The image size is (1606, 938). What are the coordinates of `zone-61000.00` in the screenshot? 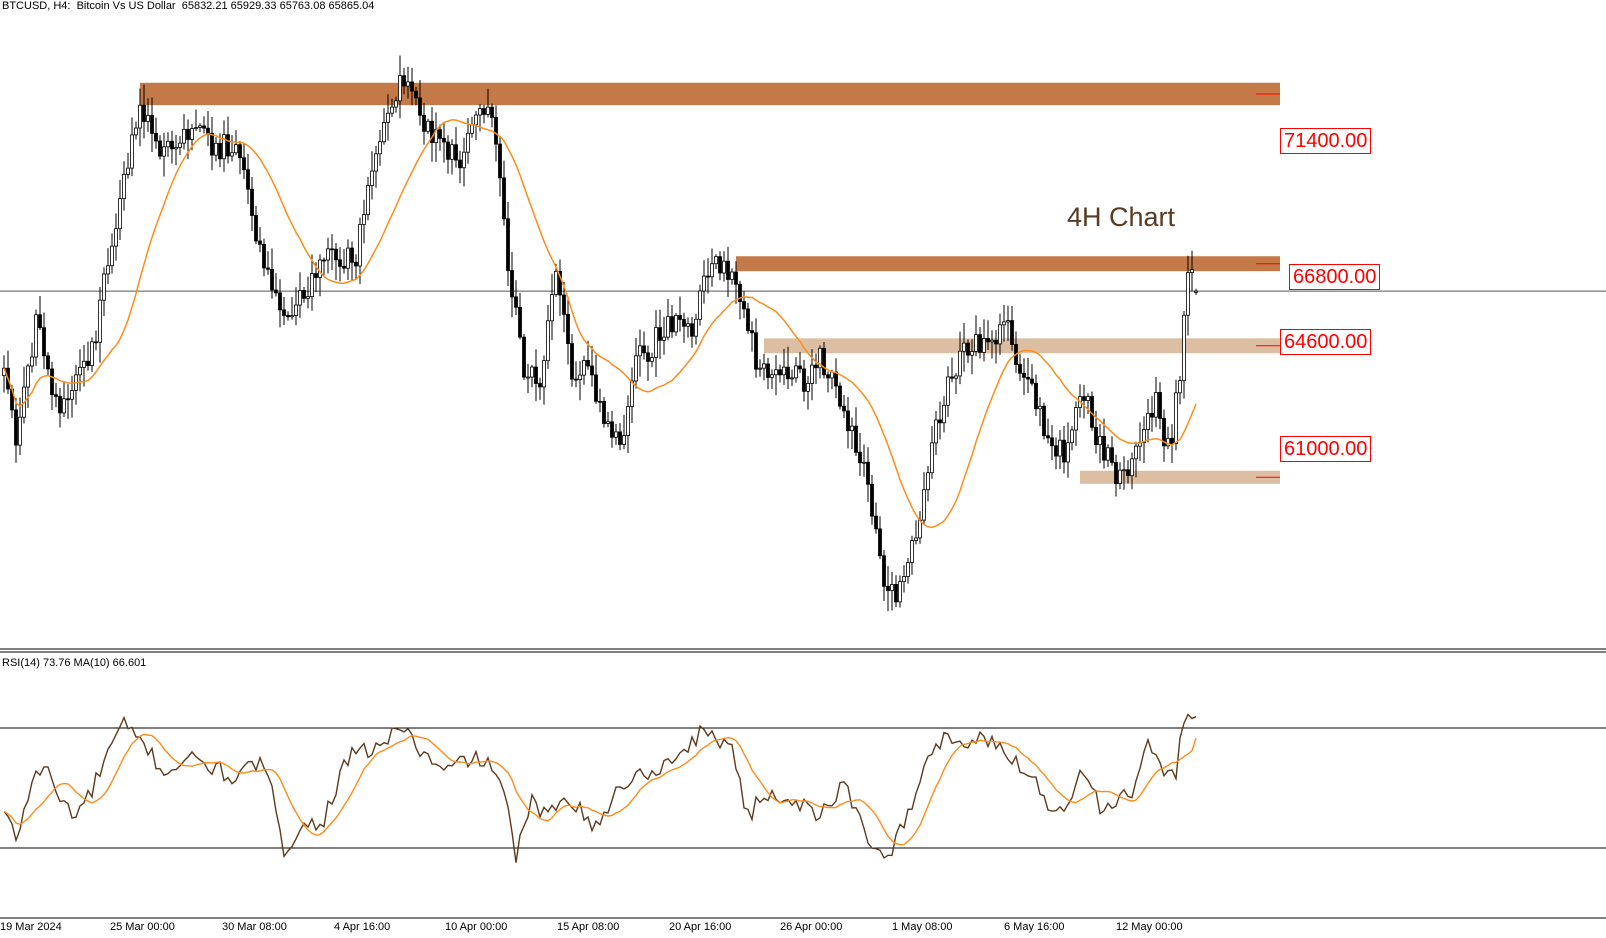 It's located at (1180, 477).